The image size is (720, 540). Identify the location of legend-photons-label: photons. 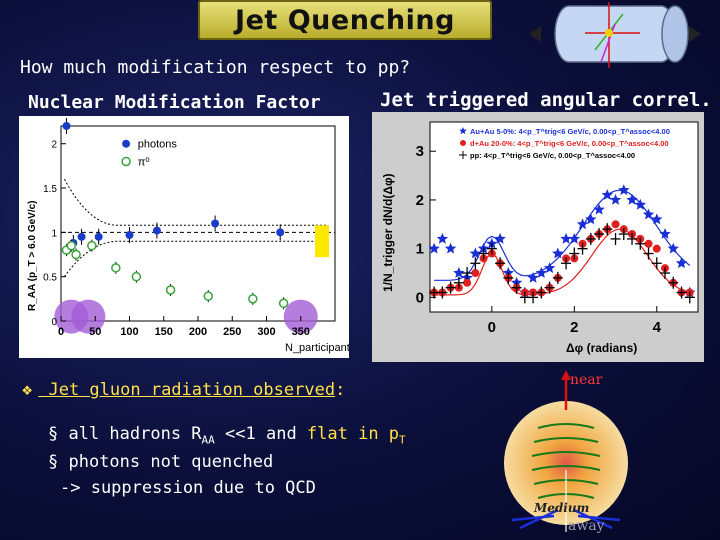
(158, 145).